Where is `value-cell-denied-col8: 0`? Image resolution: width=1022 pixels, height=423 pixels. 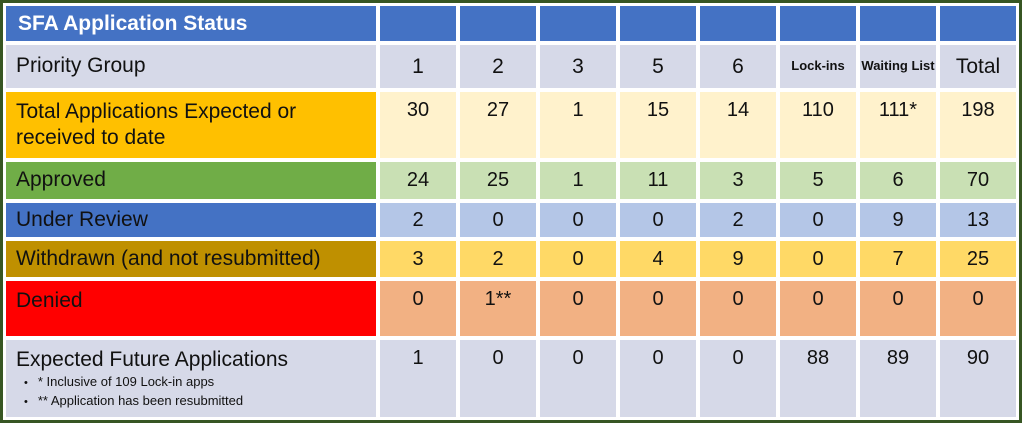 value-cell-denied-col8: 0 is located at coordinates (978, 308).